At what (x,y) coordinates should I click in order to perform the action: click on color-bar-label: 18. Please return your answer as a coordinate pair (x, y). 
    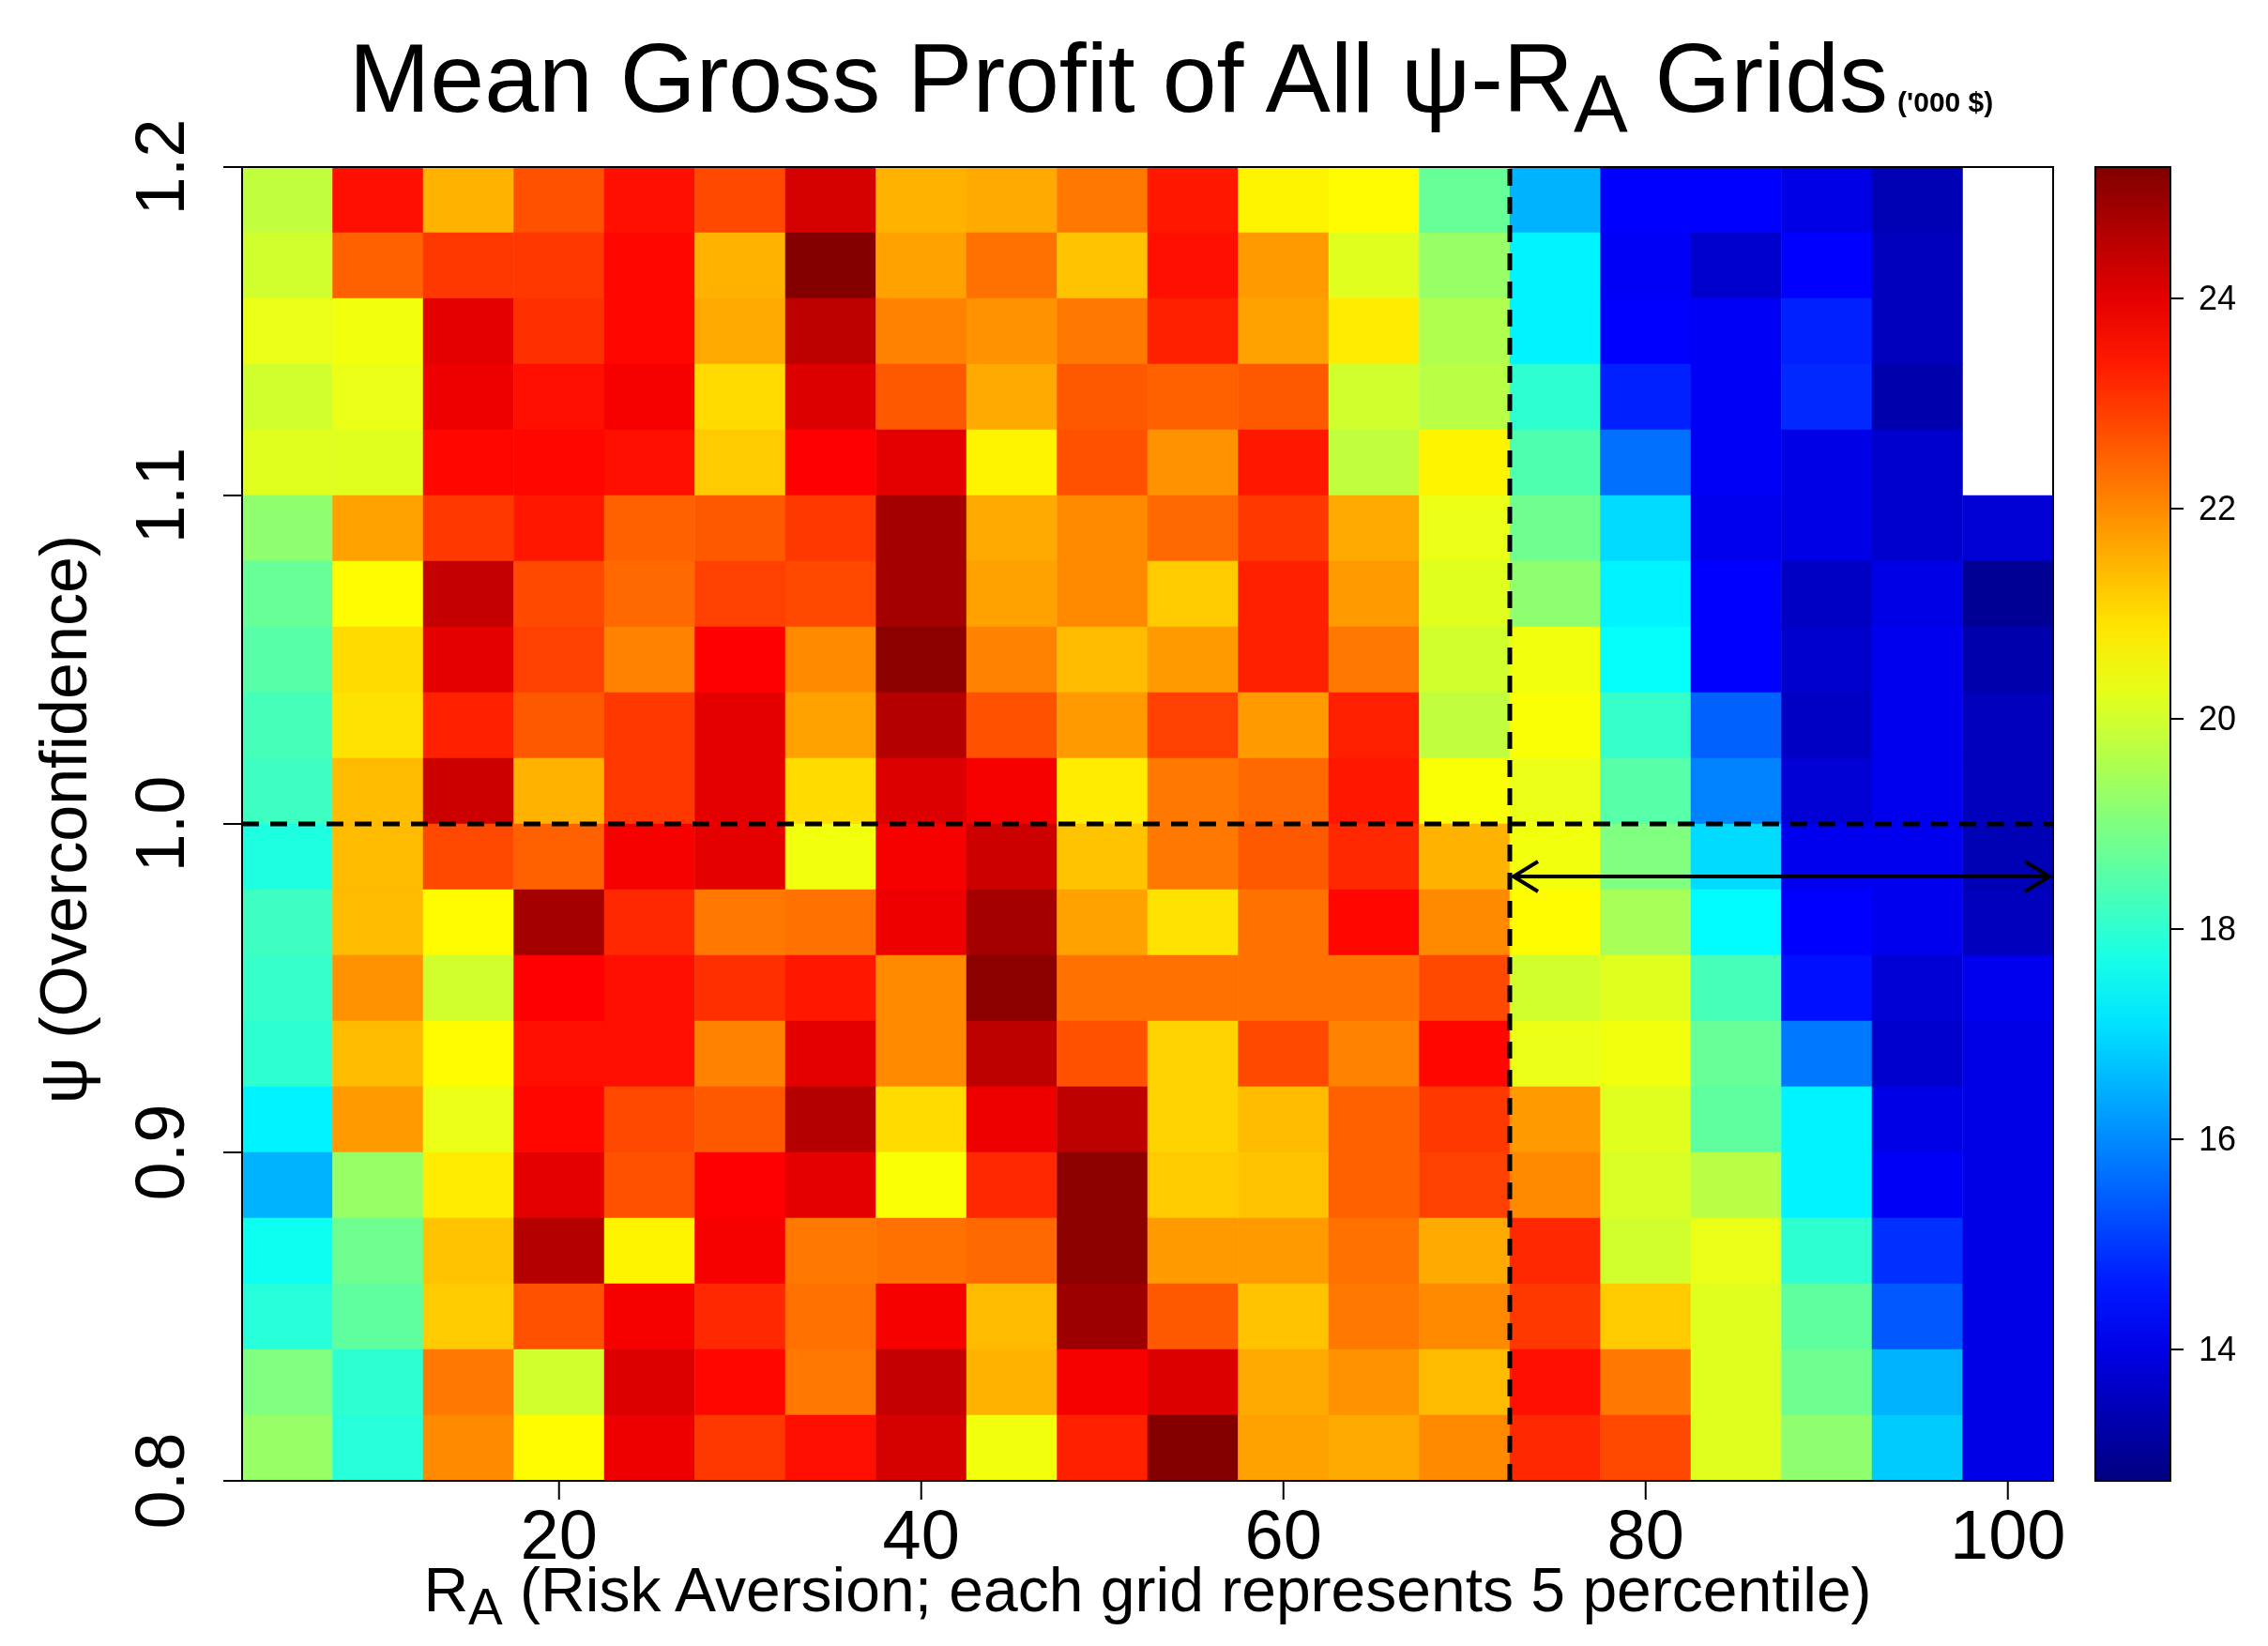
    Looking at the image, I should click on (2217, 928).